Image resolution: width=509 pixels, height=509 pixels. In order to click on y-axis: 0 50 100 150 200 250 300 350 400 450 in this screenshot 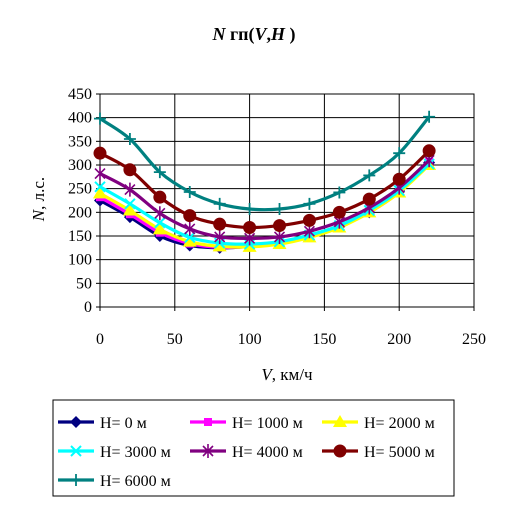, I will do `click(84, 201)`.